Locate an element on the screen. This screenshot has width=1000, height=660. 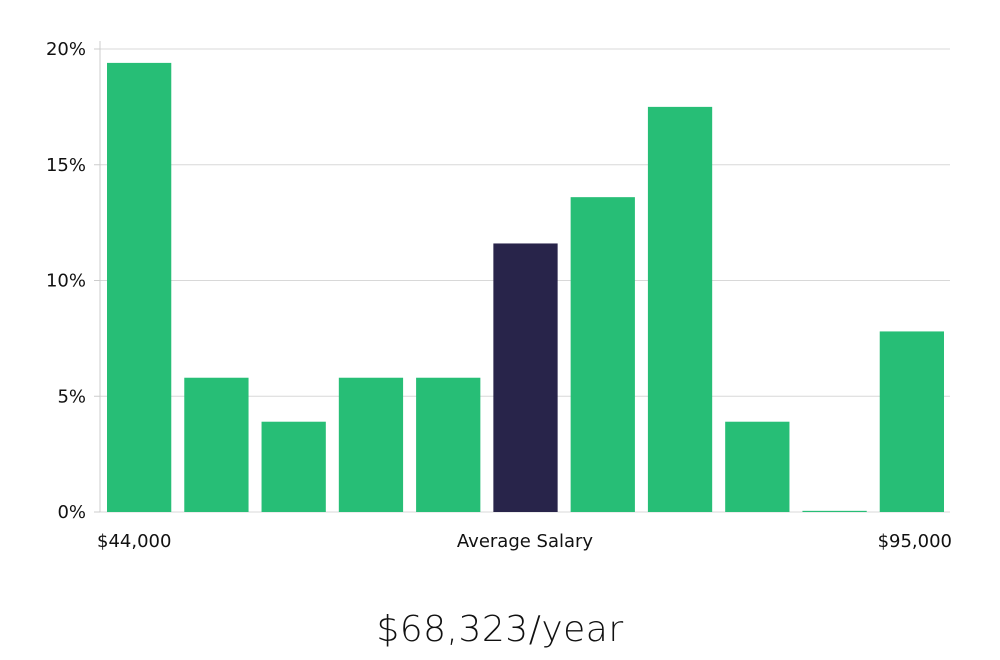
y-tick-label: 0% is located at coordinates (71, 512).